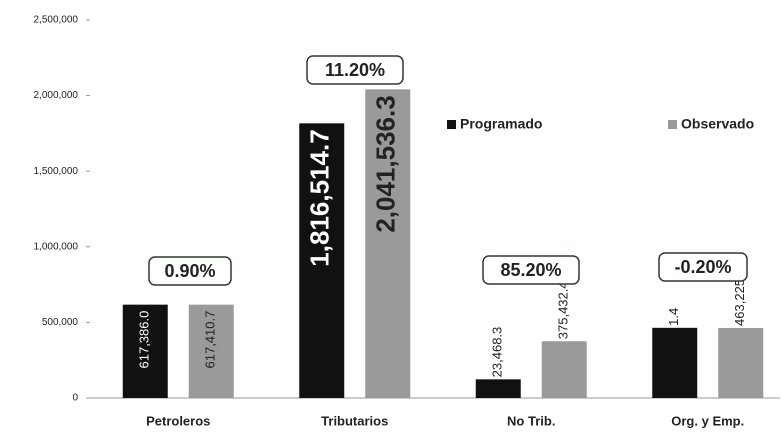  What do you see at coordinates (320, 197) in the screenshot?
I see `value-label: 1,816,514.7` at bounding box center [320, 197].